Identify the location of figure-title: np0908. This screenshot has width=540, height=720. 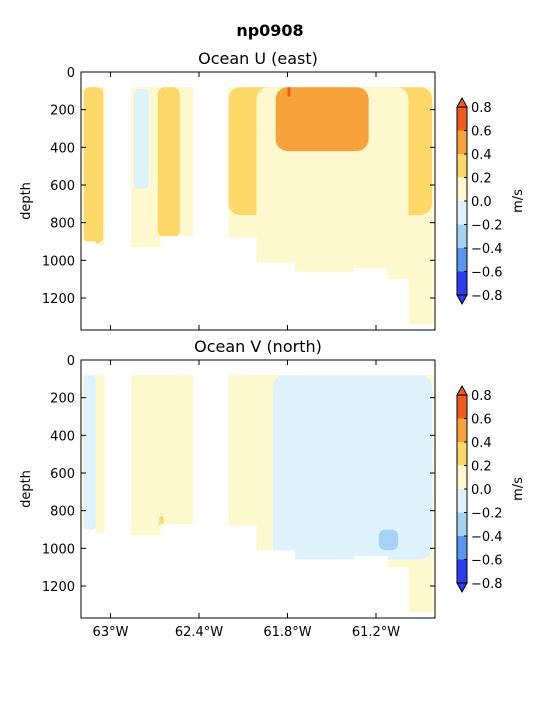
(269, 30).